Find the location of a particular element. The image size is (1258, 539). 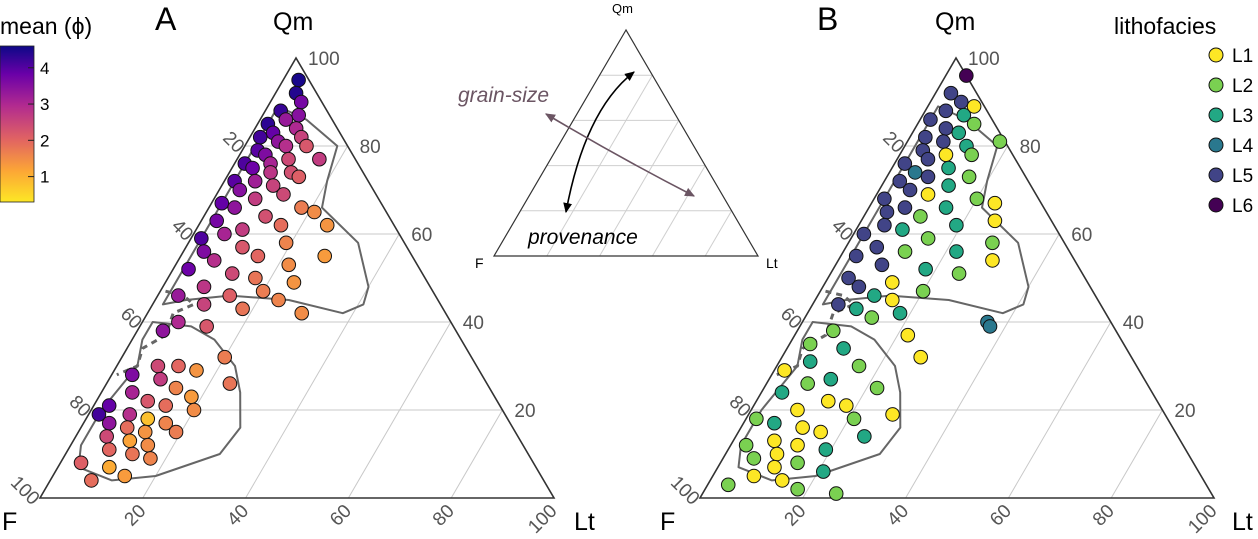

triangle-outline is located at coordinates (626, 142).